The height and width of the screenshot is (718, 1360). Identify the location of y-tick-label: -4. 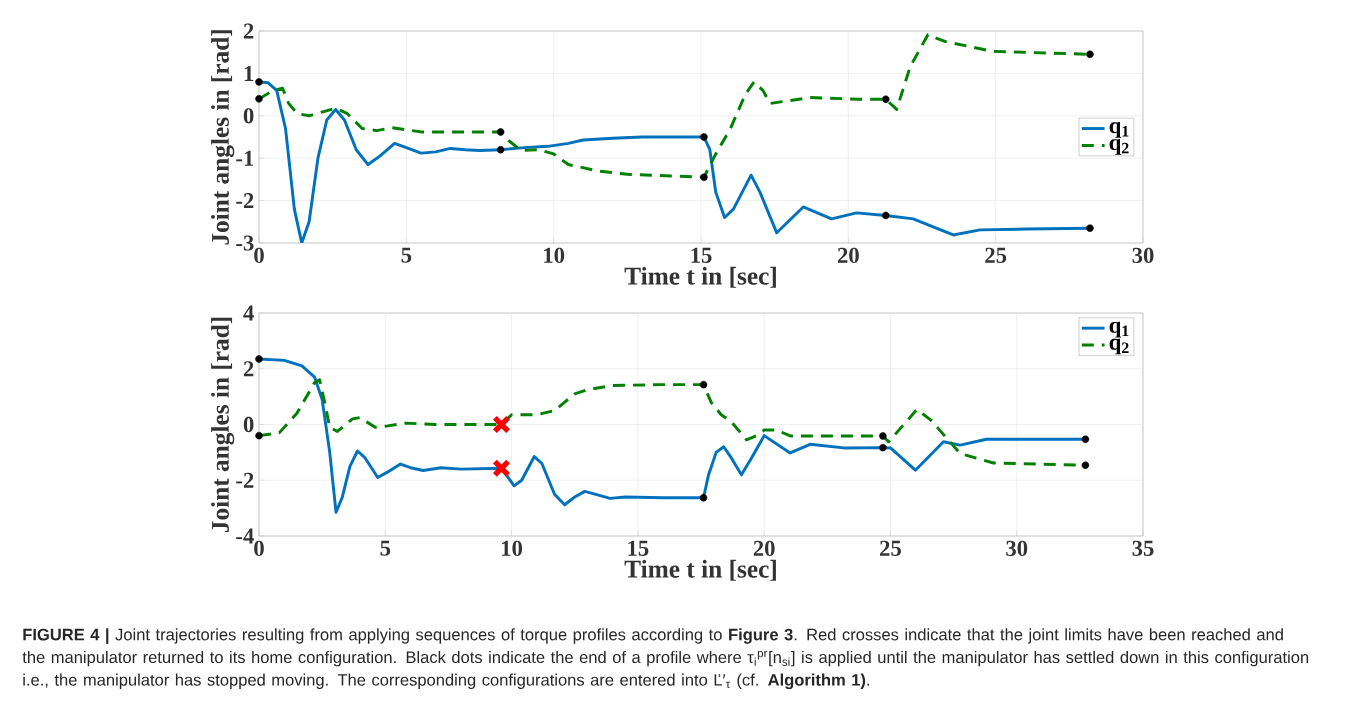
(245, 536).